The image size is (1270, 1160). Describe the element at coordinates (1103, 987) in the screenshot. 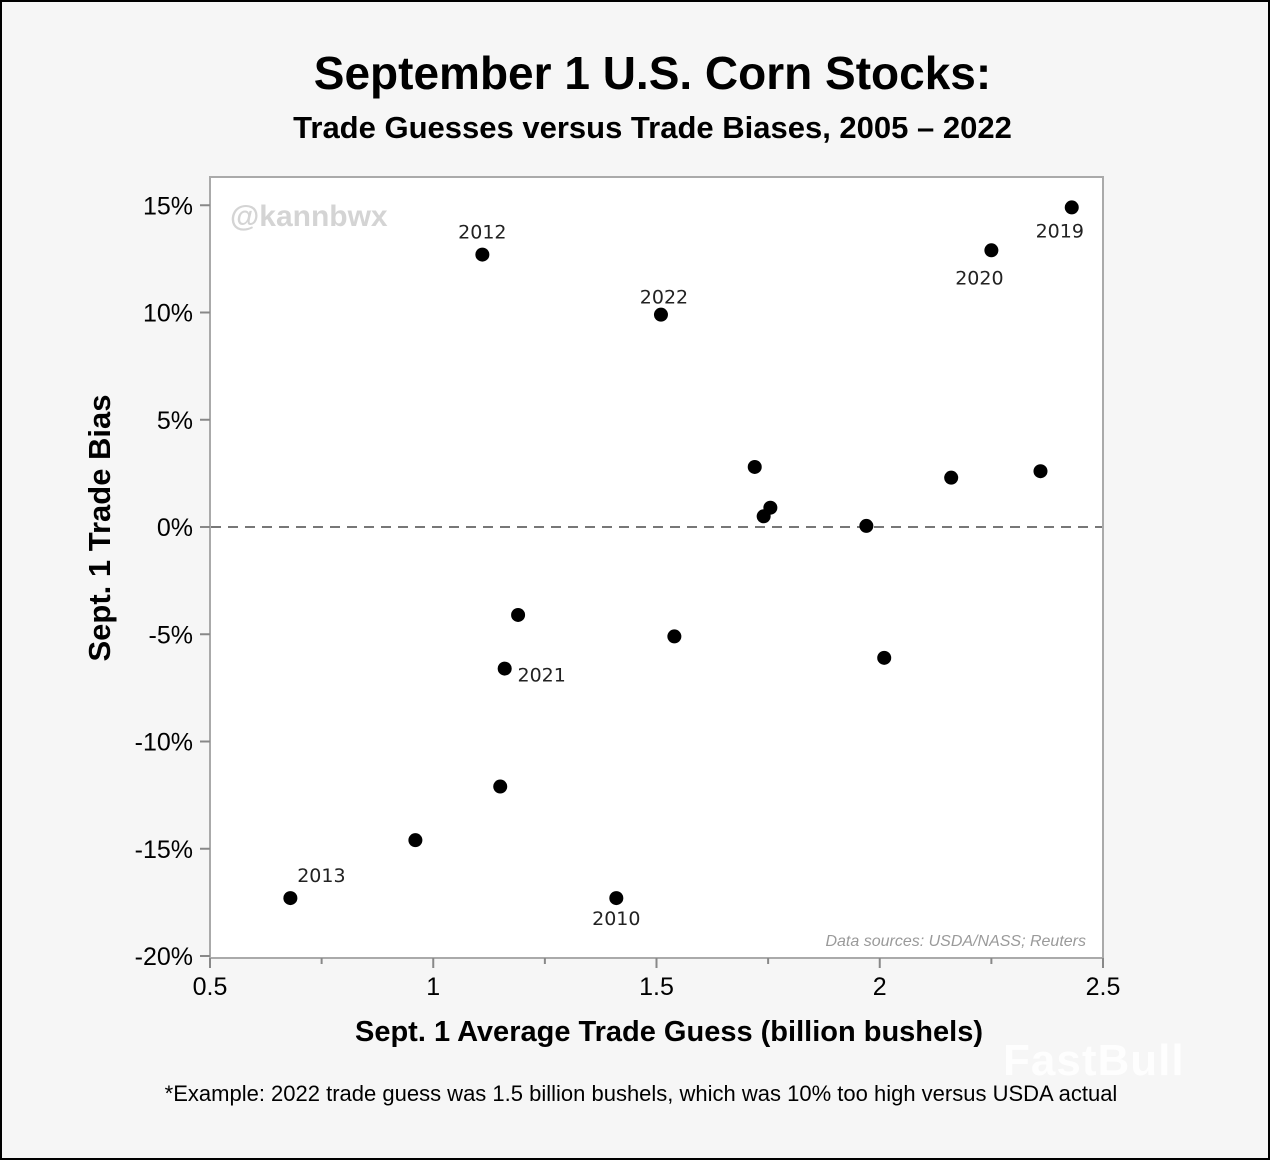

I see `x-tick-label: 2.5` at that location.